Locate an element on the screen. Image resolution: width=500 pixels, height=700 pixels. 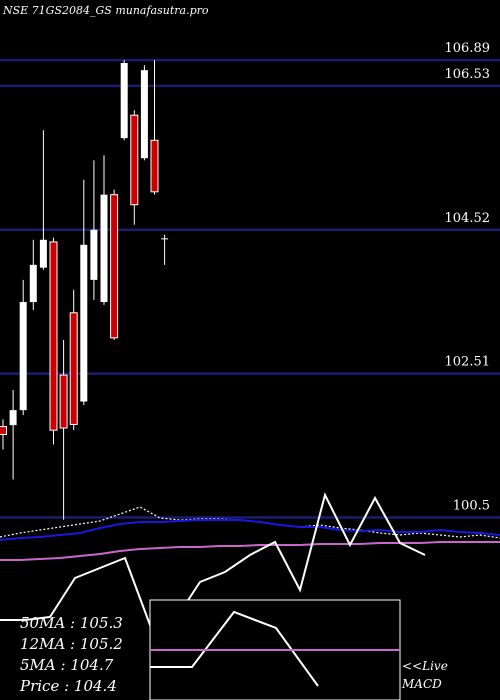
y-tick-label: 102.51 is located at coordinates (468, 362).